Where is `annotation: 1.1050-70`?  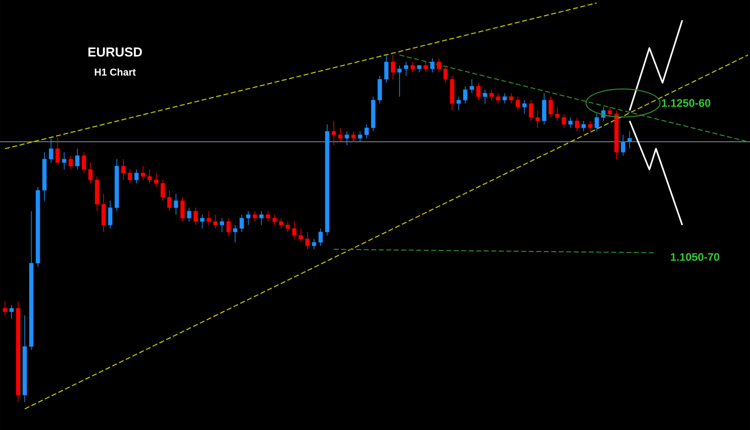
annotation: 1.1050-70 is located at coordinates (695, 257).